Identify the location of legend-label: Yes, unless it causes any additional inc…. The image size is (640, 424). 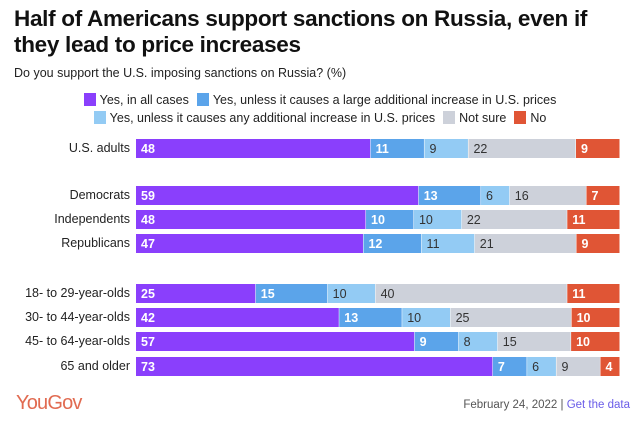
(272, 117).